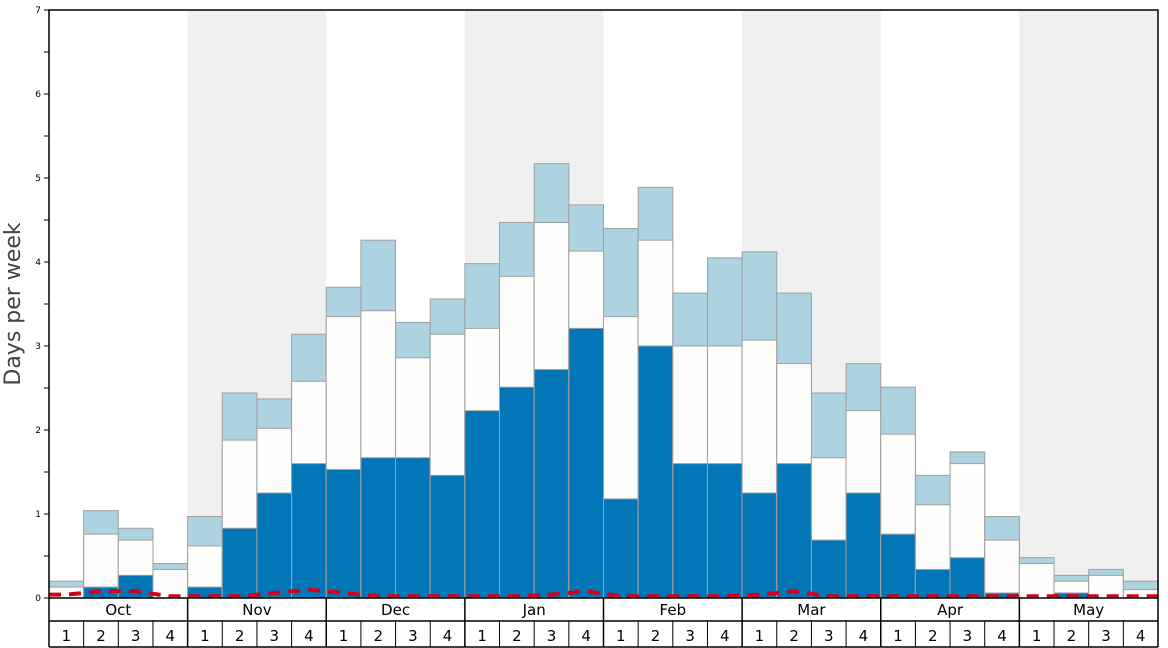 The width and height of the screenshot is (1168, 648). What do you see at coordinates (1088, 610) in the screenshot?
I see `month-label-may: May` at bounding box center [1088, 610].